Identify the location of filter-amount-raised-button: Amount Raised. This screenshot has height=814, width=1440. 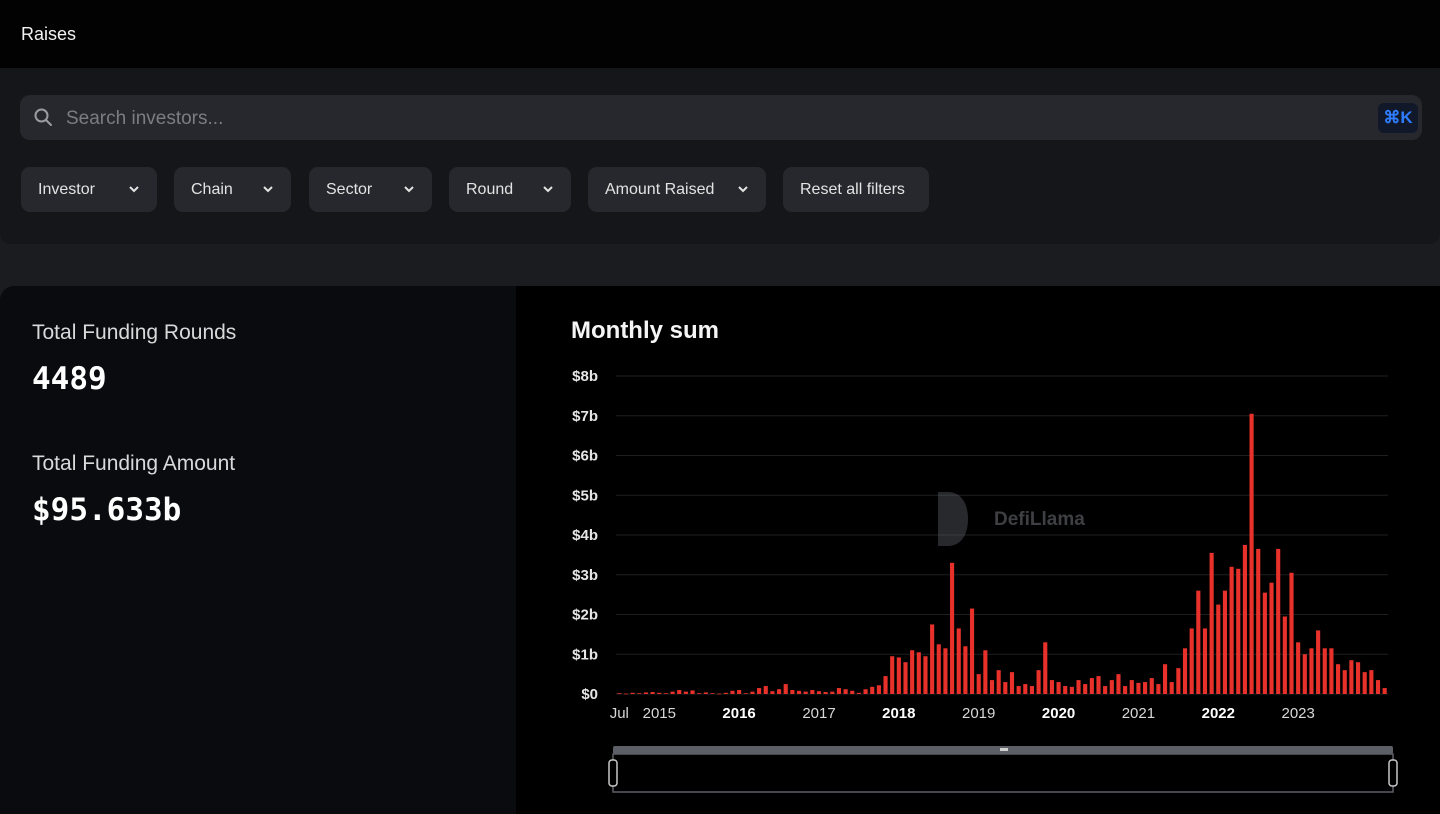
(677, 189).